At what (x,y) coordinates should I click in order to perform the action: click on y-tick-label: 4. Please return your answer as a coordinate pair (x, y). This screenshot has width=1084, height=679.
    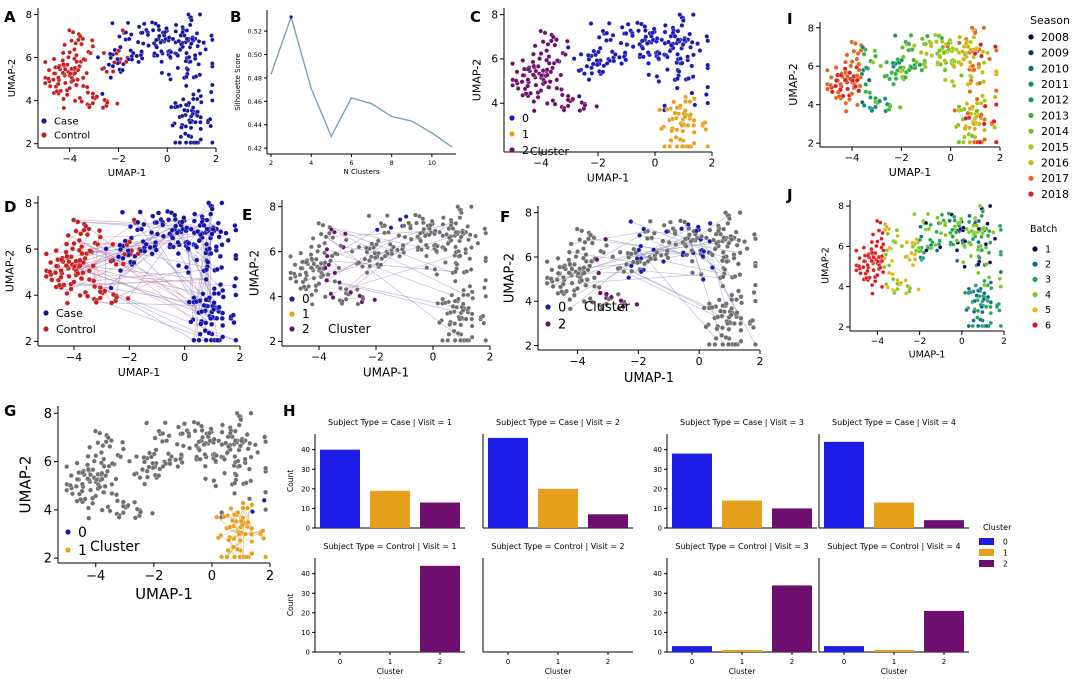
    Looking at the image, I should click on (528, 301).